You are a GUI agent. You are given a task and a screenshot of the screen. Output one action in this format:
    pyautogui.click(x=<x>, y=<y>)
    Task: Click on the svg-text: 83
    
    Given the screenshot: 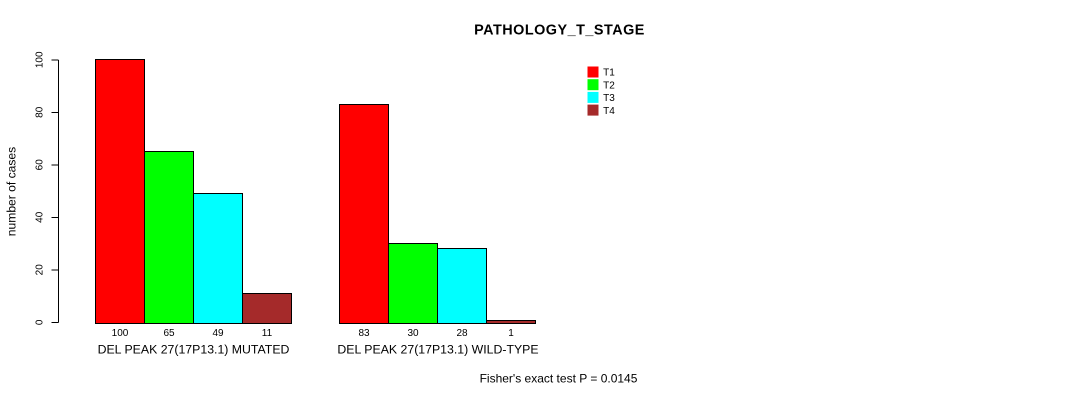 What is the action you would take?
    pyautogui.click(x=364, y=333)
    